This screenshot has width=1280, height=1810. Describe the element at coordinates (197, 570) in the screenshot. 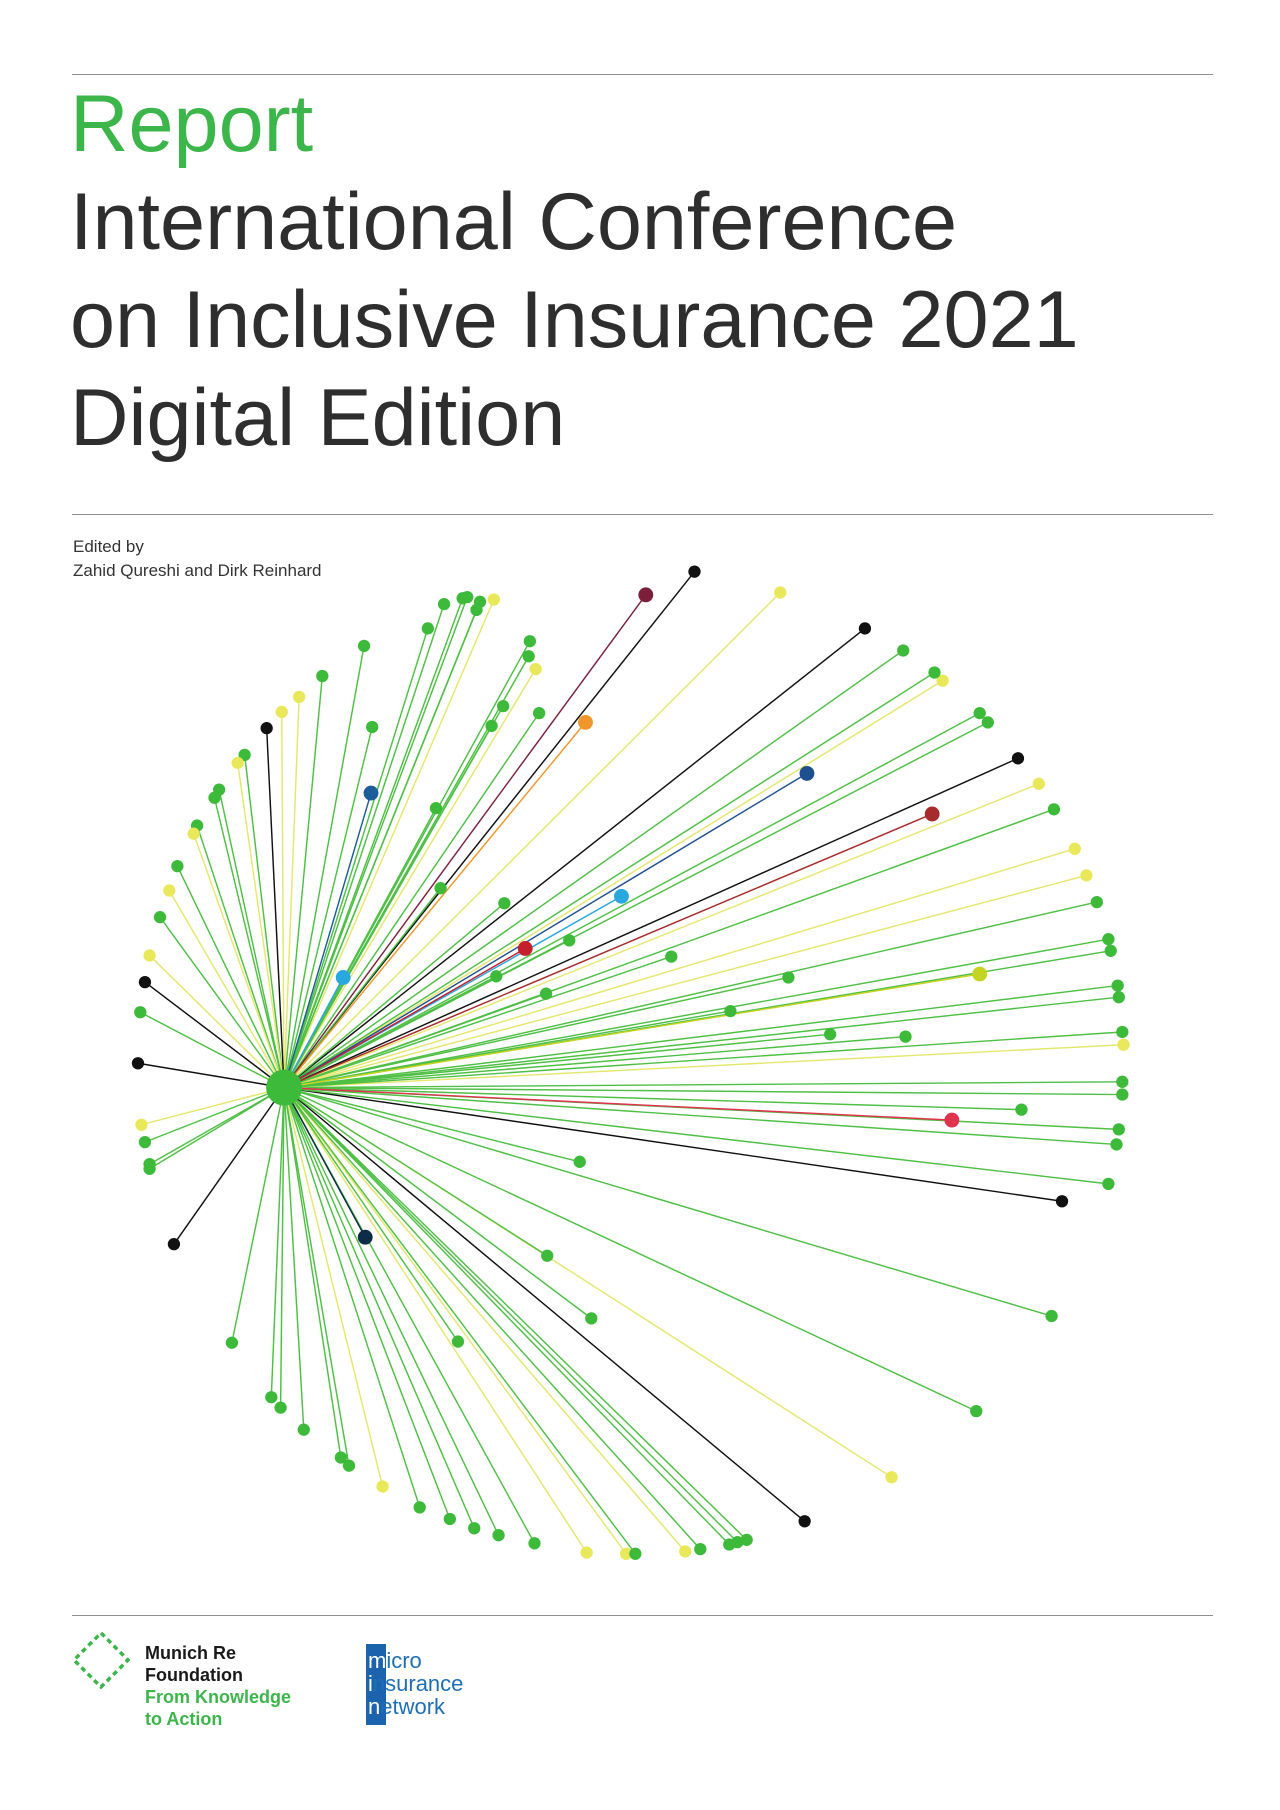

I see `editor-names: Zahid Qureshi and Dirk Reinhard` at that location.